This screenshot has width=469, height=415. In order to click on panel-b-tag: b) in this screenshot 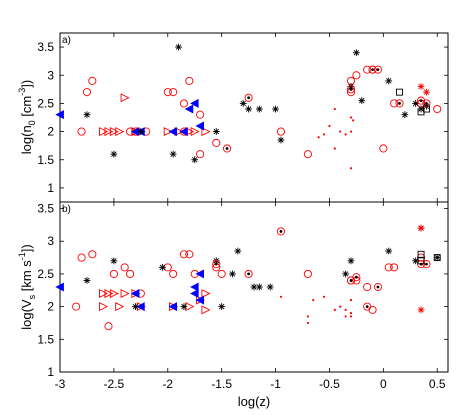, I will do `click(66, 209)`.